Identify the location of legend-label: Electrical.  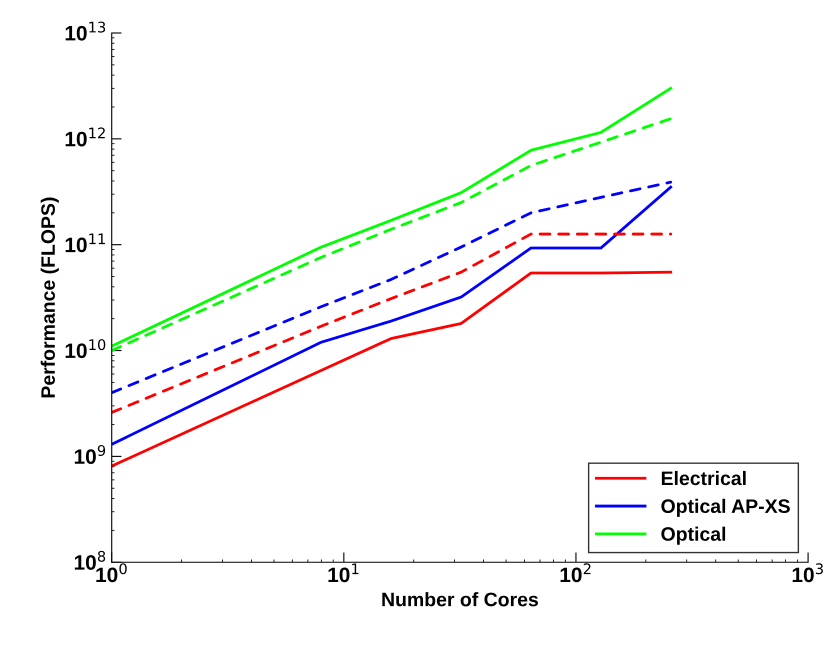
(704, 478).